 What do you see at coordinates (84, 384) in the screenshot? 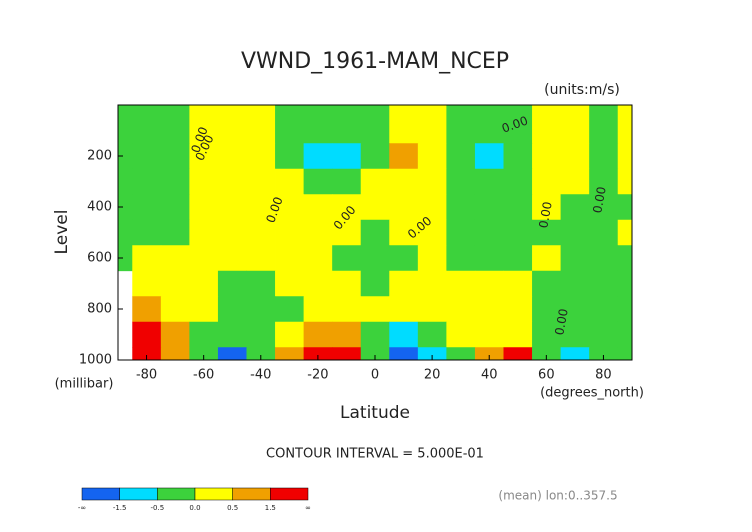
I see `y-axis-unit: (millibar)` at bounding box center [84, 384].